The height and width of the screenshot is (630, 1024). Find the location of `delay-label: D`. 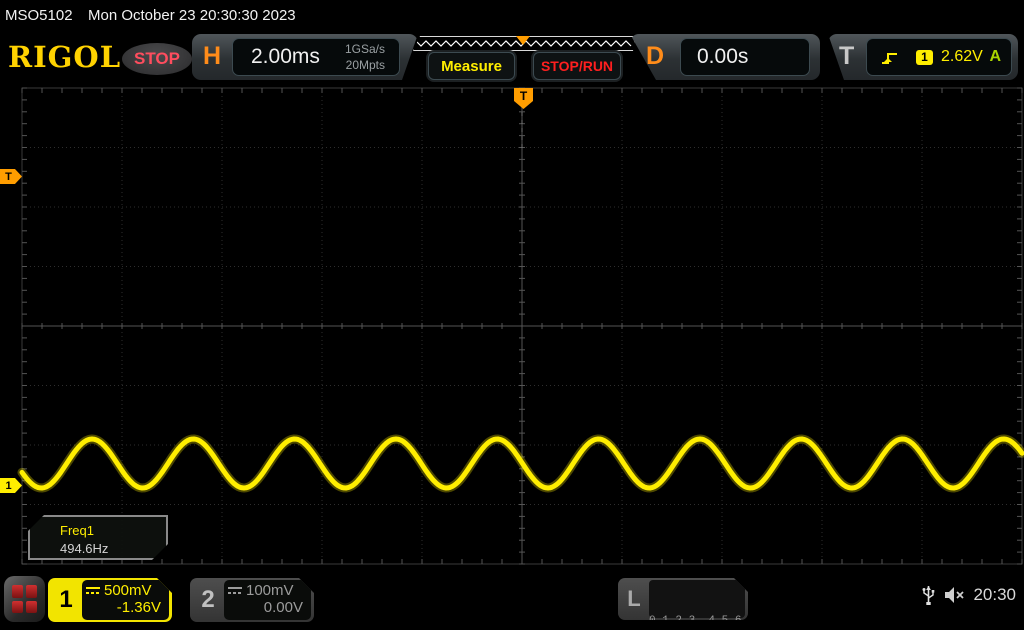

delay-label: D is located at coordinates (655, 56).